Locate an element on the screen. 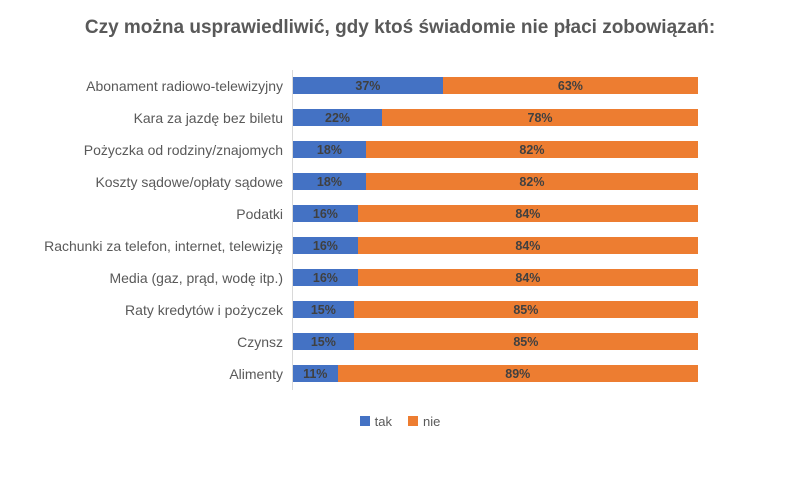  bar-row: Koszty sądowe/opłaty sądowe 18% 82% is located at coordinates (400, 181).